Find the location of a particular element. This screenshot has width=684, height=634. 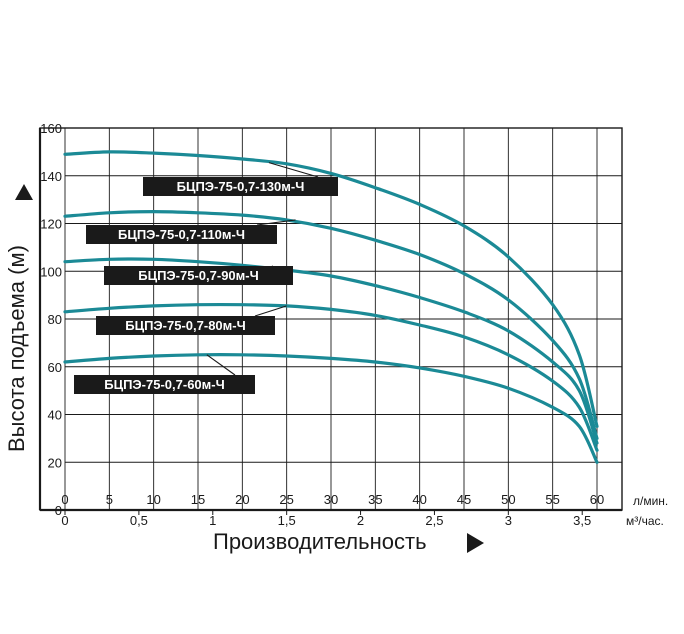

x2-tick-label: 1,5 is located at coordinates (287, 520).